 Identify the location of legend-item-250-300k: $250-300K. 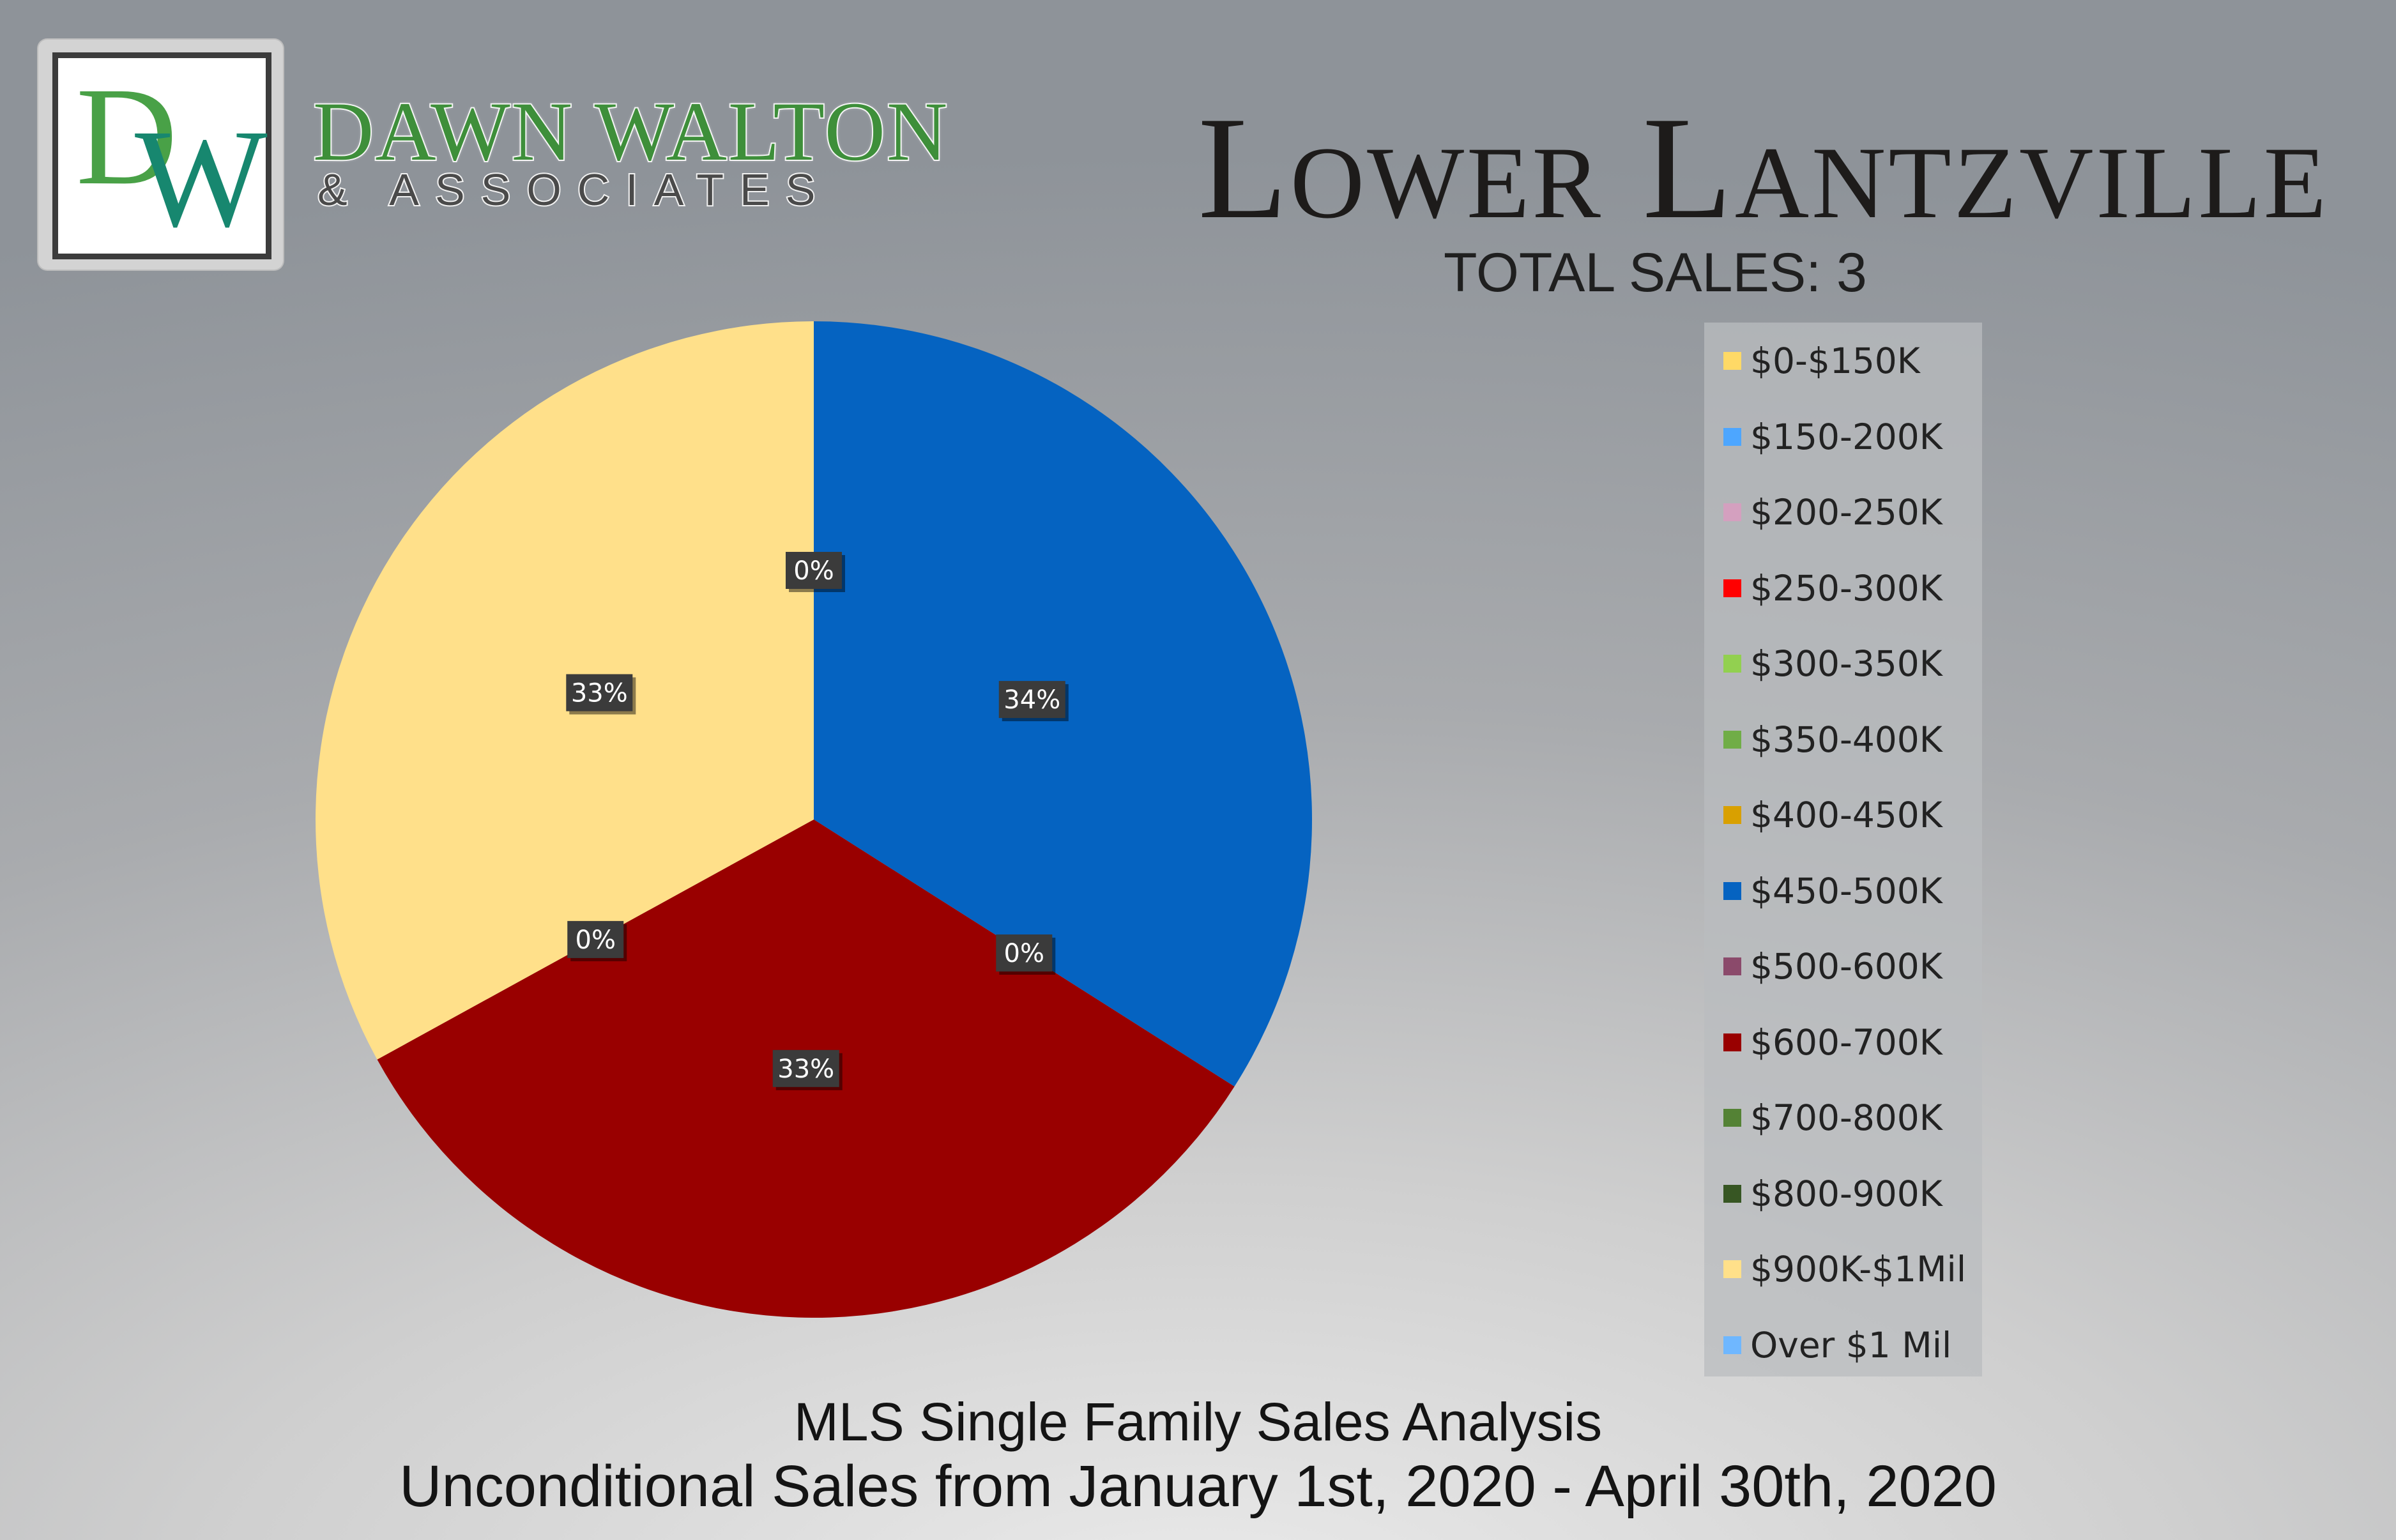
(1832, 588).